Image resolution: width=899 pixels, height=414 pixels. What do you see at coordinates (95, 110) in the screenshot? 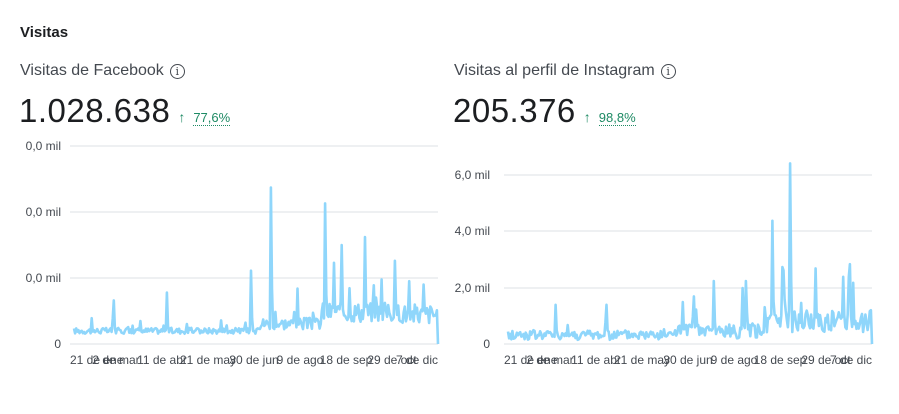
I see `facebook-total: 1.028.638` at bounding box center [95, 110].